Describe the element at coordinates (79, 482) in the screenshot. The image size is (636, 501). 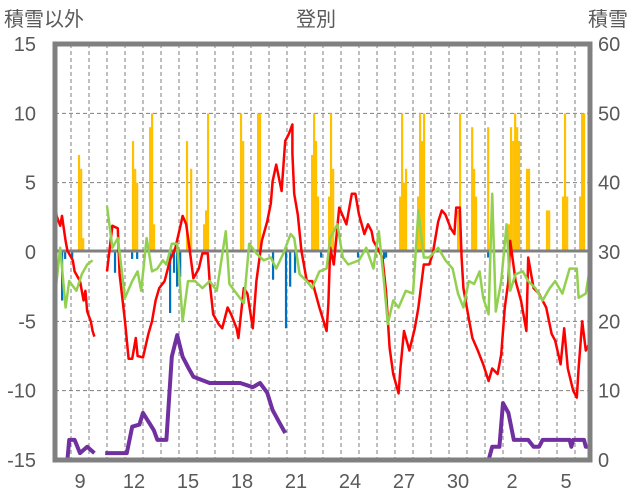
I see `x-tick-label: 9` at that location.